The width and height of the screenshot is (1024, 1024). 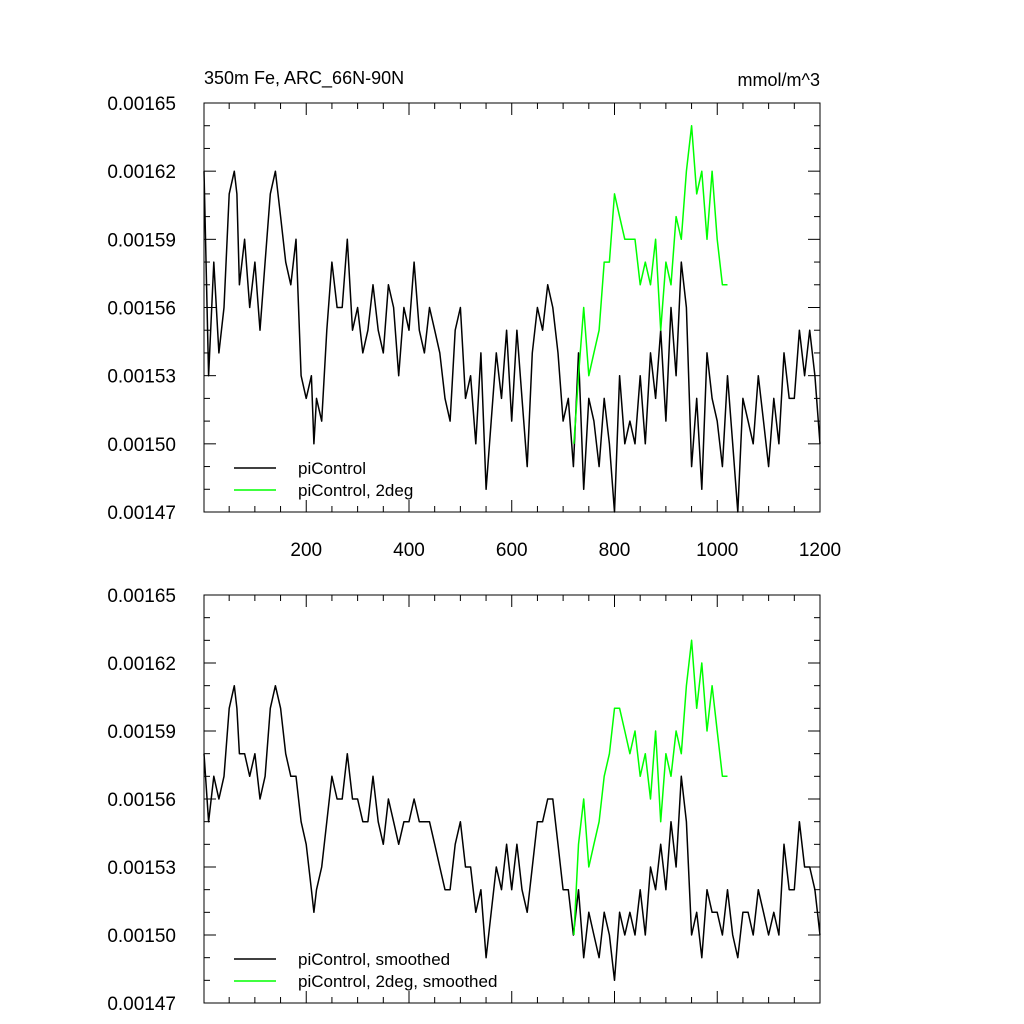 I want to click on legend-label: piControl, so click(x=332, y=468).